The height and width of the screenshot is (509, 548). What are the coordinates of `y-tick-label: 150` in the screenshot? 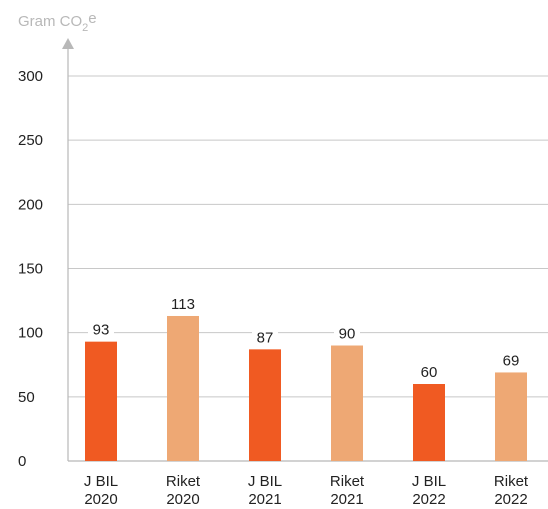 It's located at (30, 269).